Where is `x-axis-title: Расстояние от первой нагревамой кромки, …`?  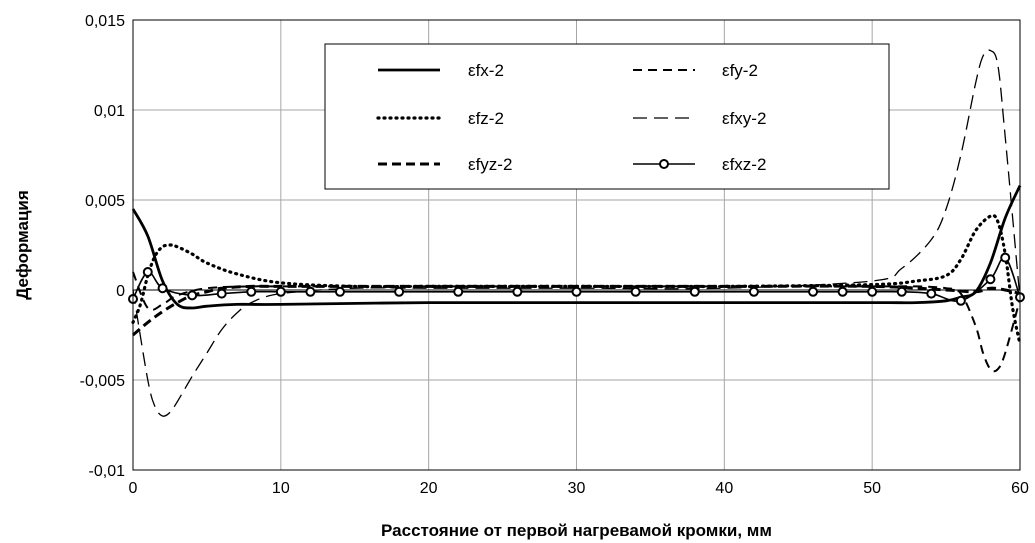 x-axis-title: Расстояние от первой нагревамой кромки, … is located at coordinates (576, 530).